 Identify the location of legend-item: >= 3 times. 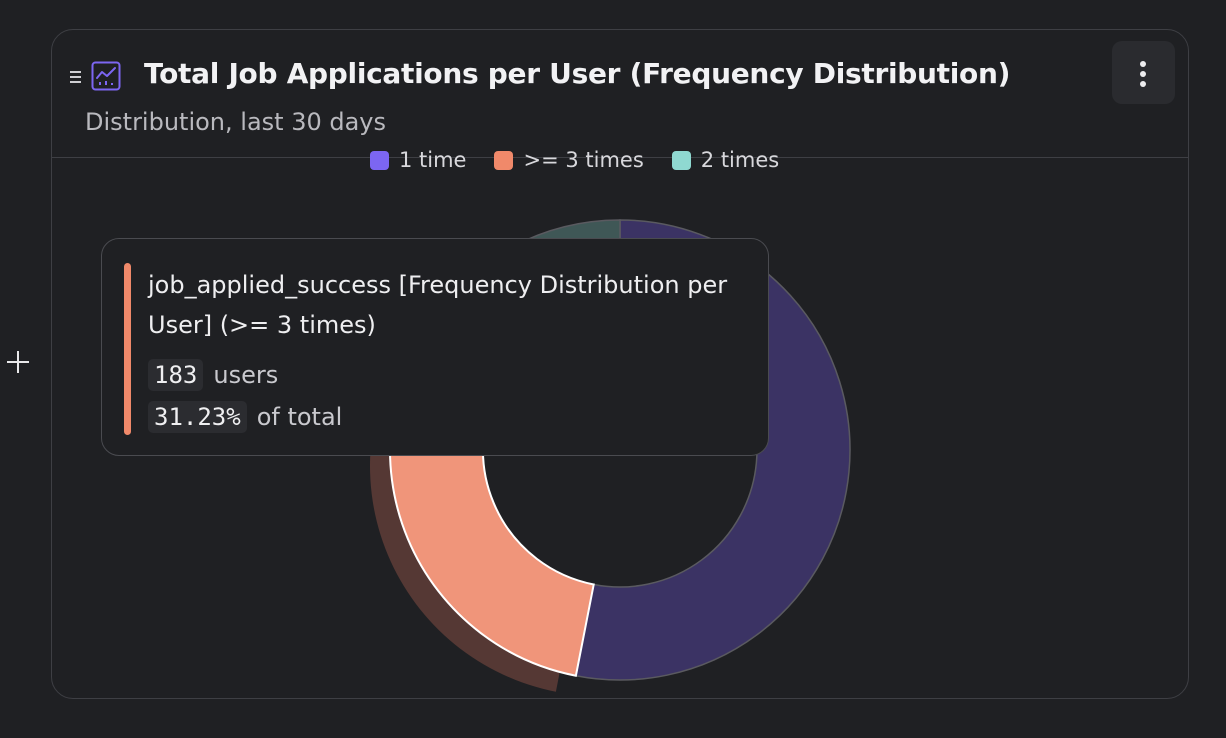
(569, 160).